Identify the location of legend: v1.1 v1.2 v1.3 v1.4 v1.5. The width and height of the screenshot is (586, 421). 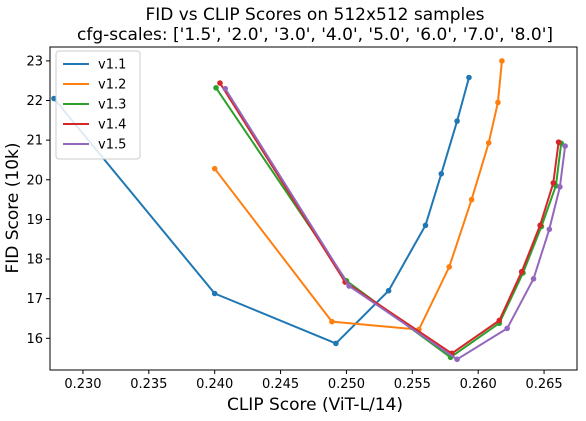
(98, 105).